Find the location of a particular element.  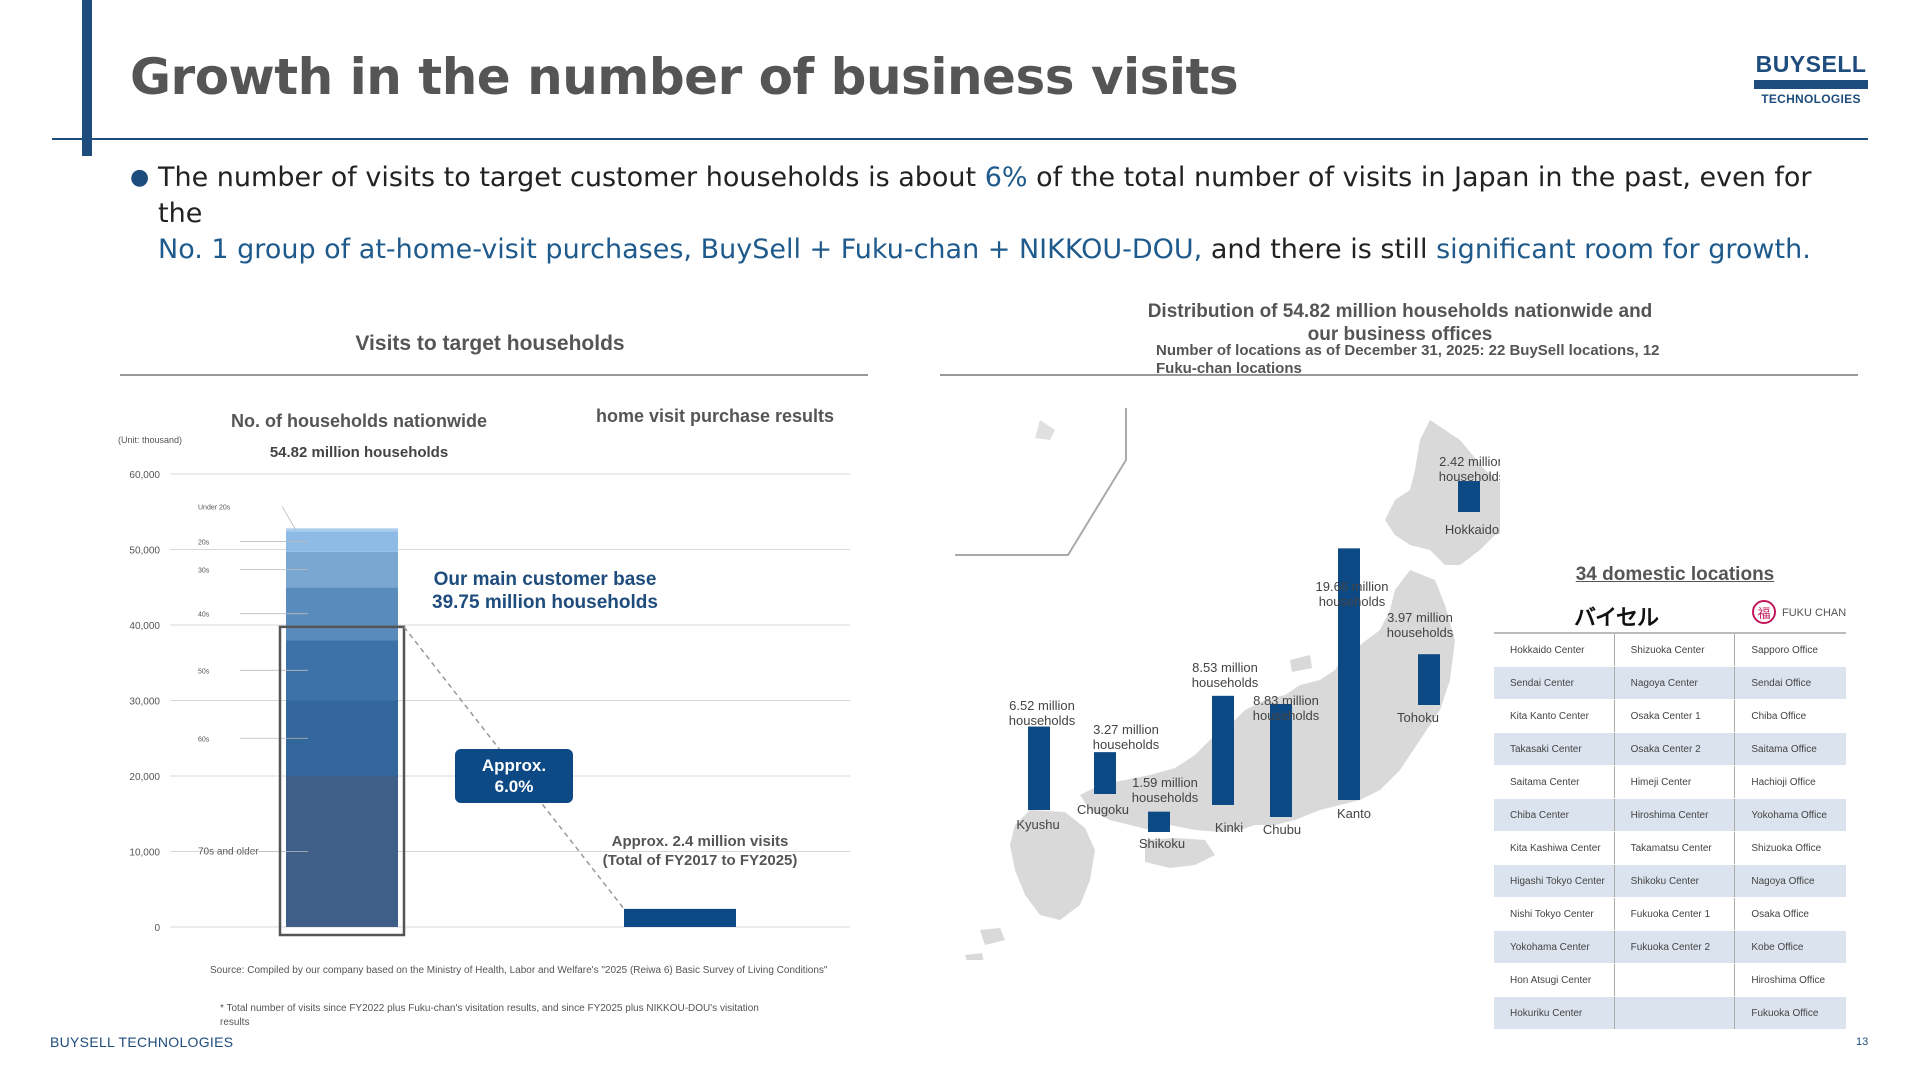

region-name-label: Chubu is located at coordinates (1282, 829).